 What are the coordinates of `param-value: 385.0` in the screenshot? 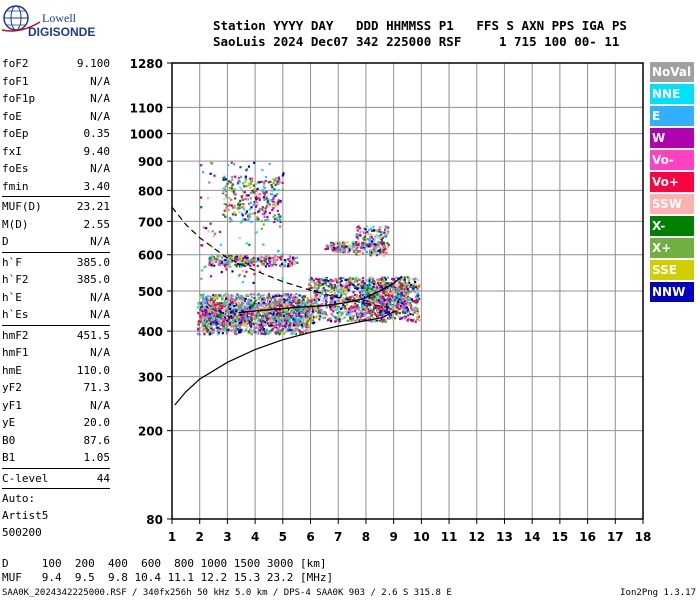 It's located at (93, 279).